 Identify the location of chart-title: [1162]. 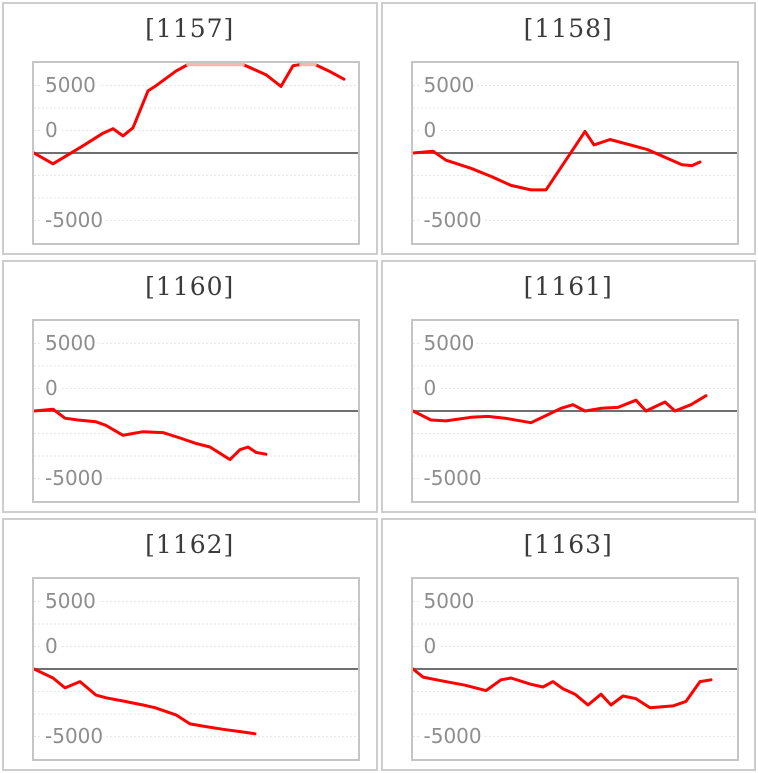
(190, 544).